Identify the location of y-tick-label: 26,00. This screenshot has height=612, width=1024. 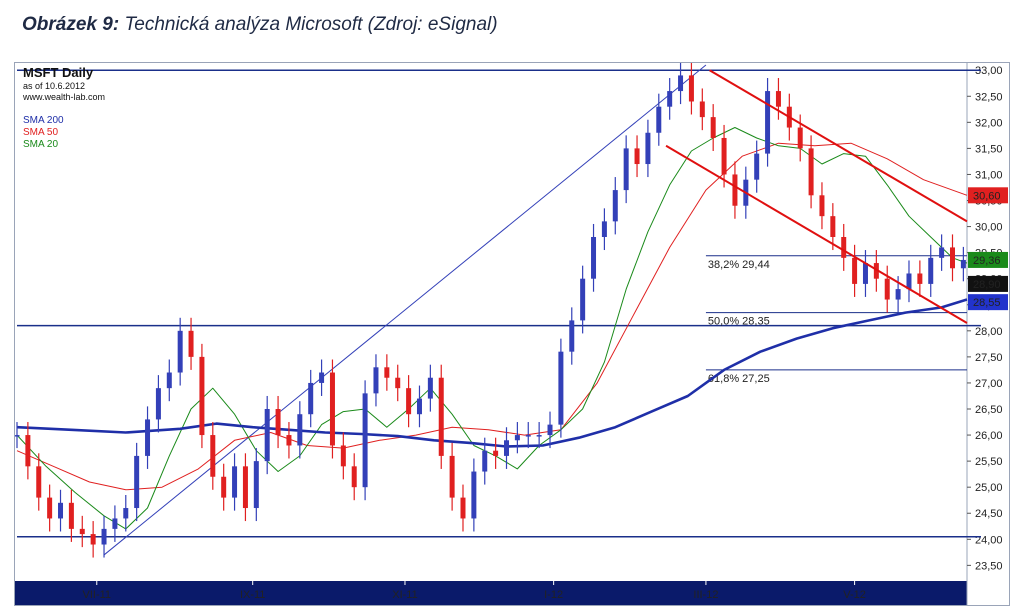
(989, 436).